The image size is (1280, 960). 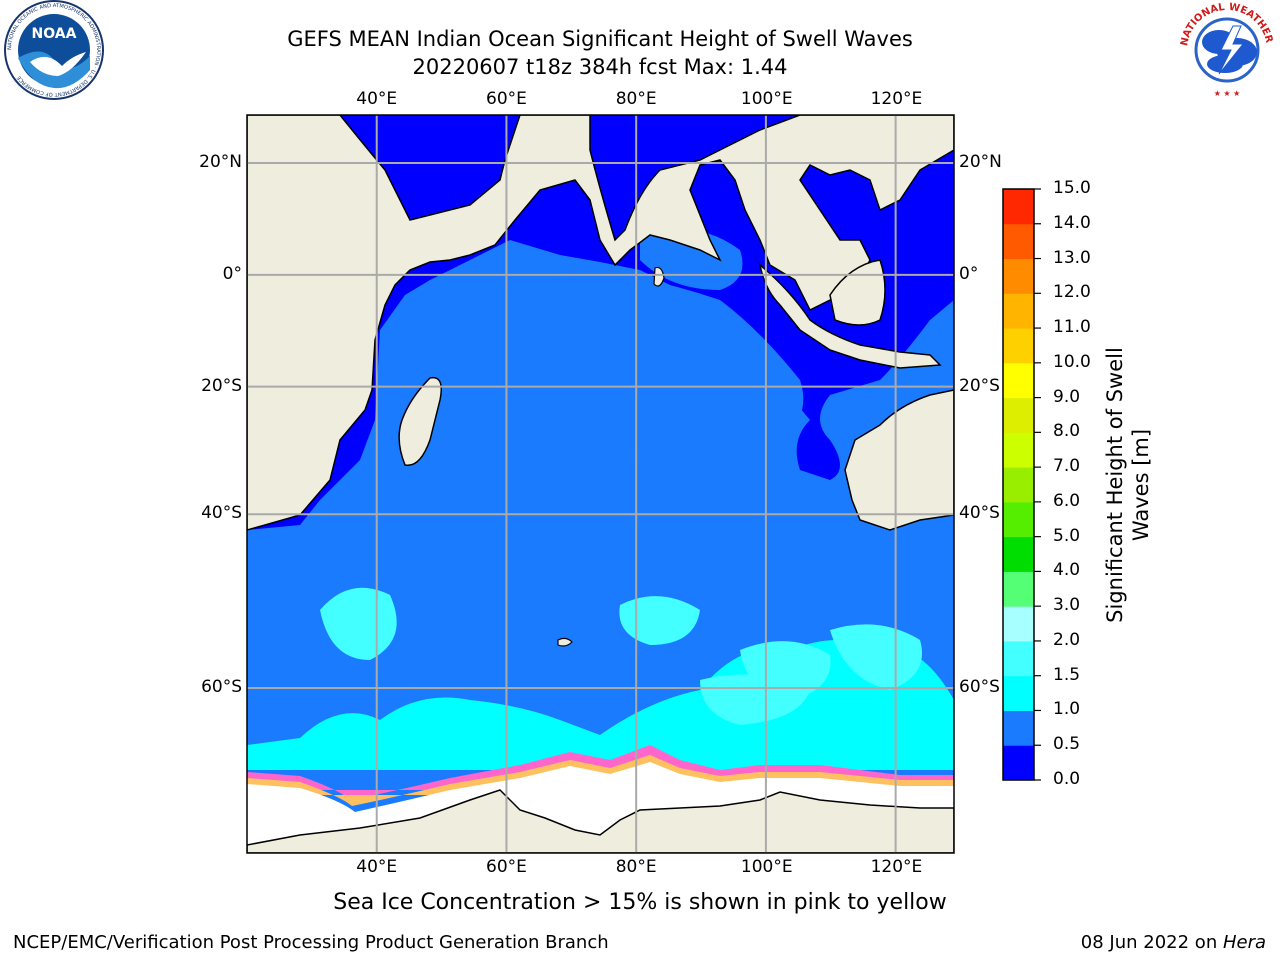 What do you see at coordinates (220, 162) in the screenshot?
I see `lat-tick-label-left: 20°N` at bounding box center [220, 162].